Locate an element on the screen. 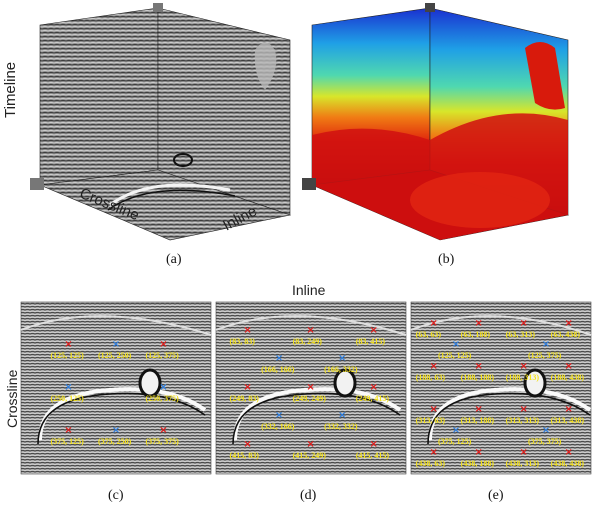  slice-panel-d is located at coordinates (311, 388).